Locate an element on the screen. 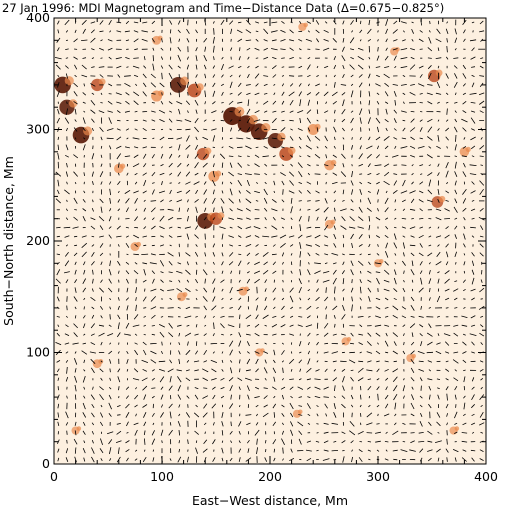 This screenshot has height=510, width=532. x-tick-label: 100 is located at coordinates (162, 476).